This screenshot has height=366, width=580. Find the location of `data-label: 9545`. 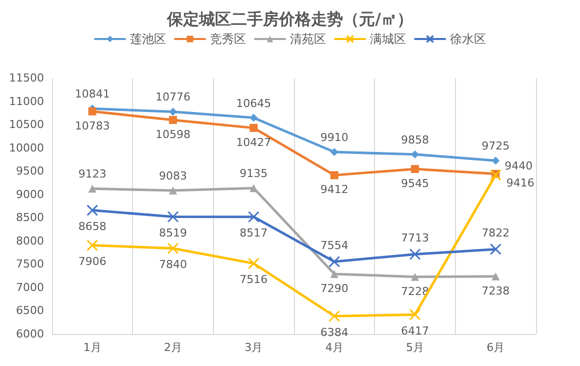

data-label: 9545 is located at coordinates (415, 183).